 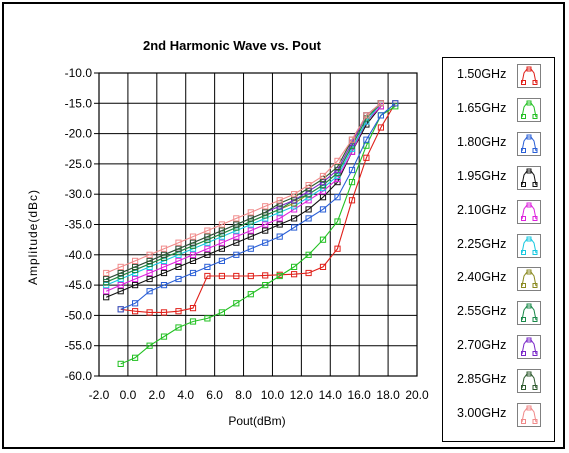 I want to click on legend-label: 2.85GHz, so click(x=482, y=379).